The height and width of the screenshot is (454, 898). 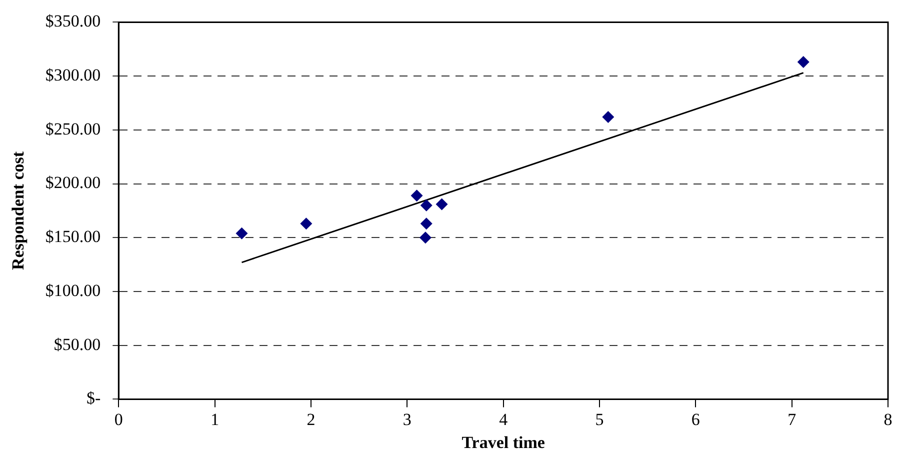 I want to click on x-tick-label: 3, so click(x=407, y=419).